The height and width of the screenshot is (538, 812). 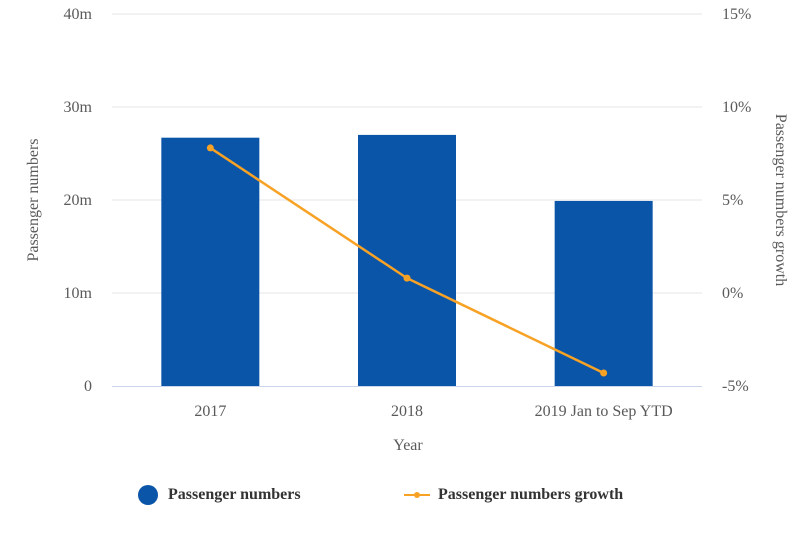 What do you see at coordinates (732, 293) in the screenshot?
I see `right-y-tick-label: 0%` at bounding box center [732, 293].